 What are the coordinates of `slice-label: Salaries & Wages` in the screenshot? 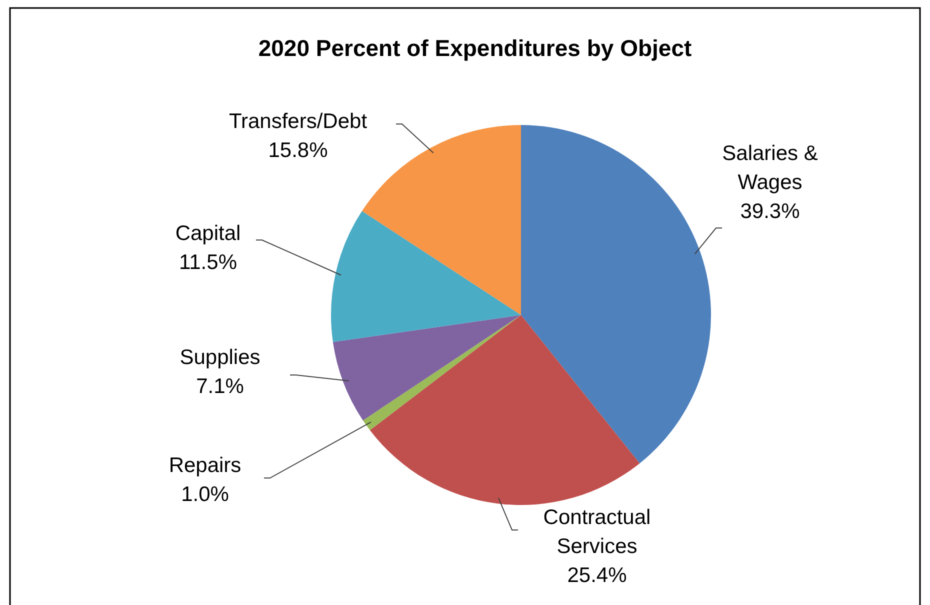 It's located at (770, 168).